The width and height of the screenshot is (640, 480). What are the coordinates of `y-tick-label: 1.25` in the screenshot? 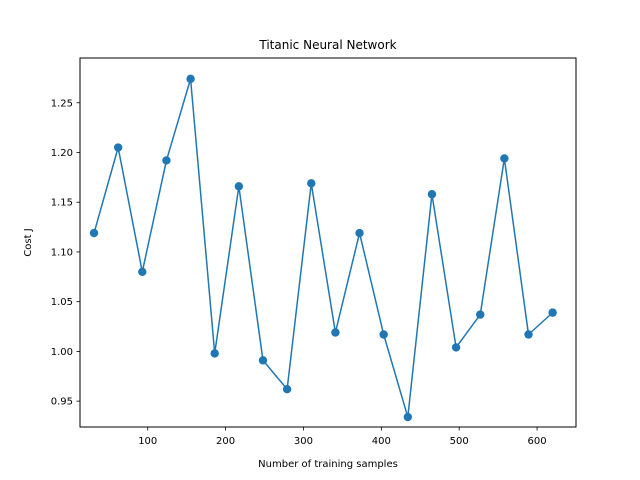 It's located at (62, 103).